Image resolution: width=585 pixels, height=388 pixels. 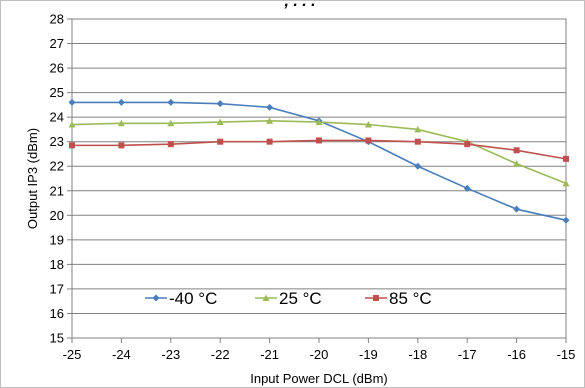 I want to click on legend-item: -40 °C, so click(x=181, y=298).